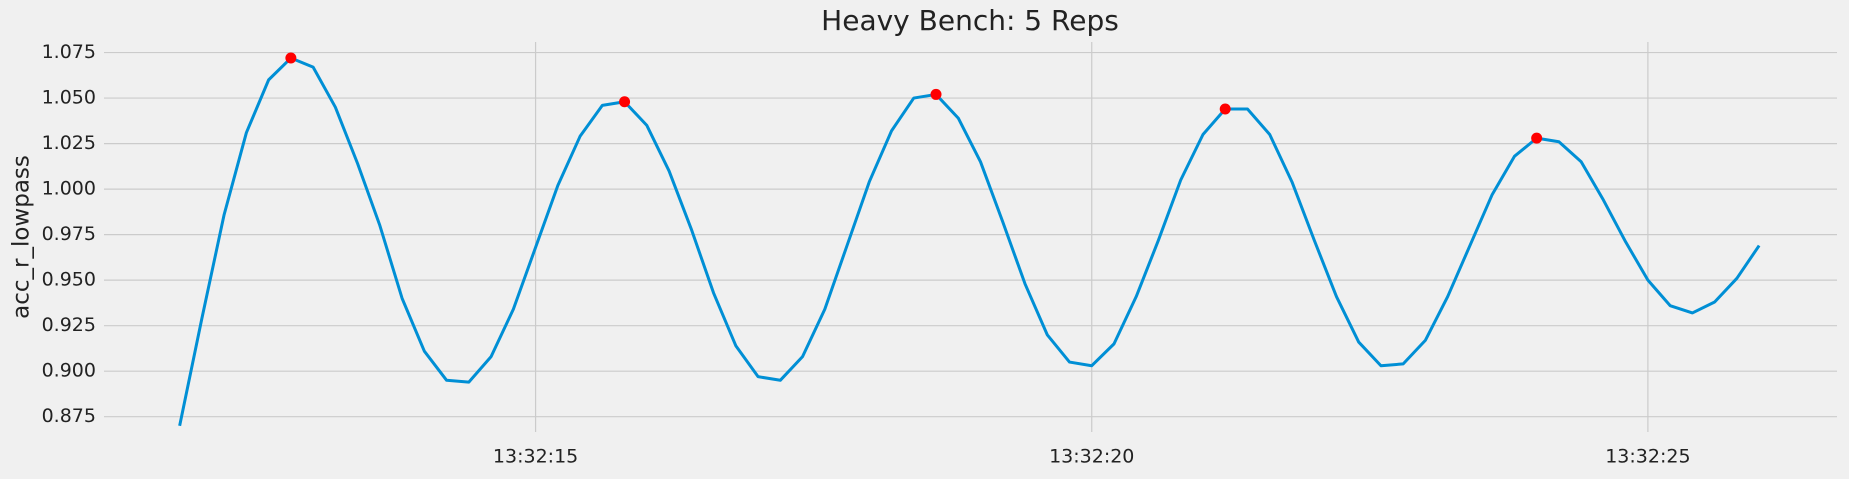  Describe the element at coordinates (69, 416) in the screenshot. I see `y-tick-label: 0.875` at that location.